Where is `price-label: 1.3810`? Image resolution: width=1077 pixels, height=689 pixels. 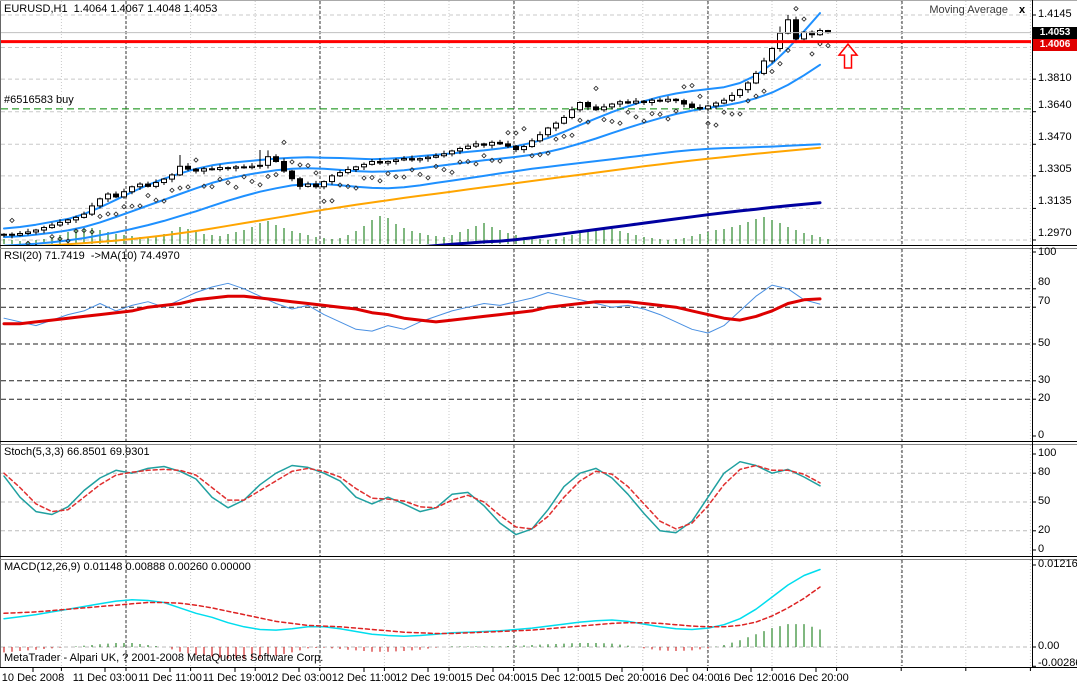
price-label: 1.3810 is located at coordinates (1055, 78).